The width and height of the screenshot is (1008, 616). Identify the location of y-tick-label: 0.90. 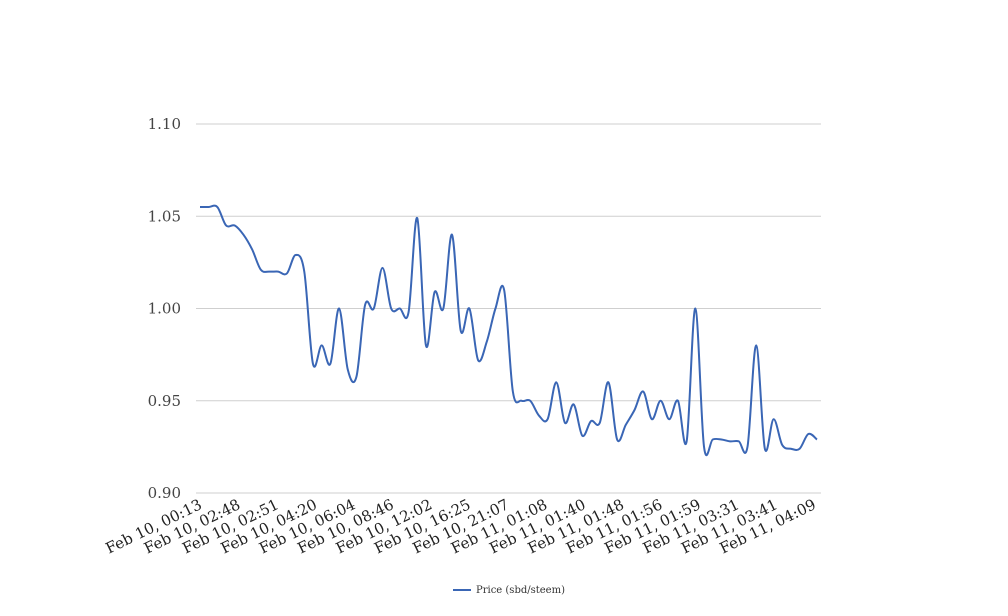
(164, 493).